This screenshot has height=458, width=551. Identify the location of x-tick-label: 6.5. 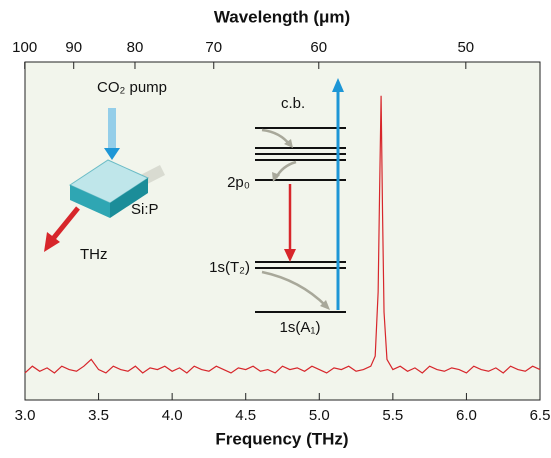
(540, 415).